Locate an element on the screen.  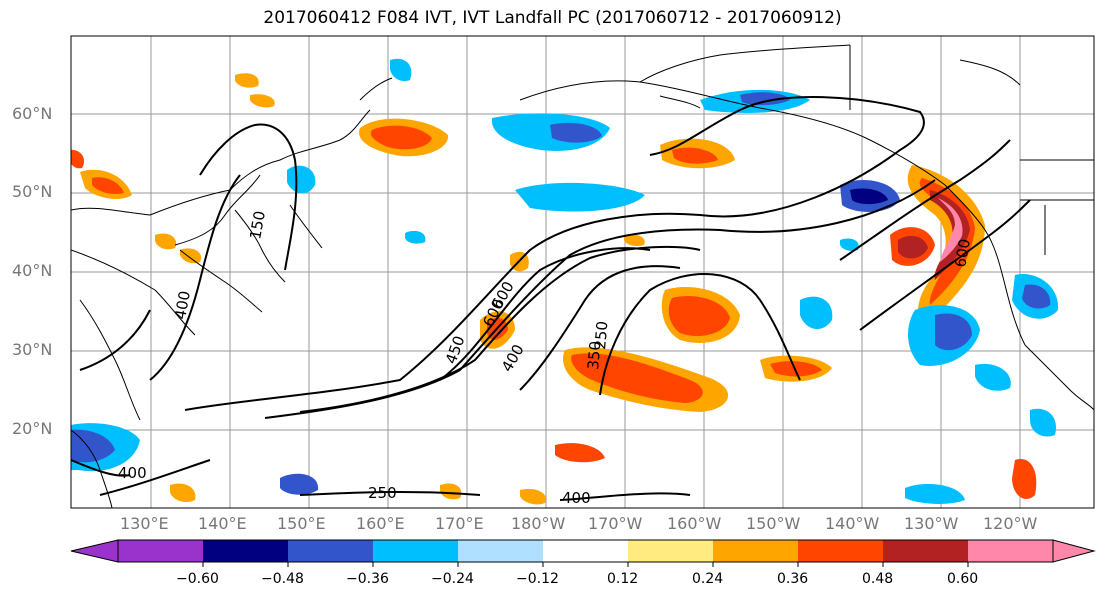
lon-label-140e: 140°E is located at coordinates (222, 523).